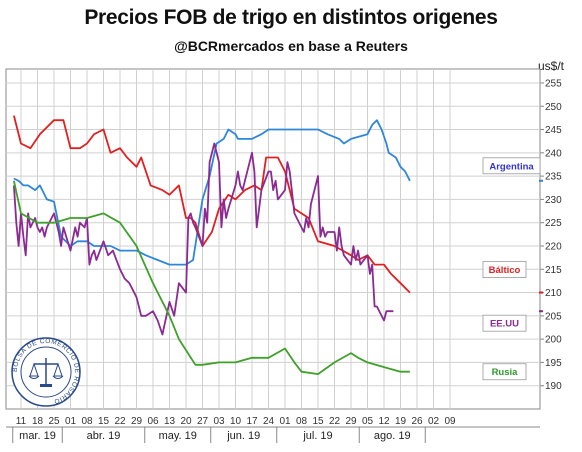  Describe the element at coordinates (553, 83) in the screenshot. I see `y-tick-label: 255` at that location.